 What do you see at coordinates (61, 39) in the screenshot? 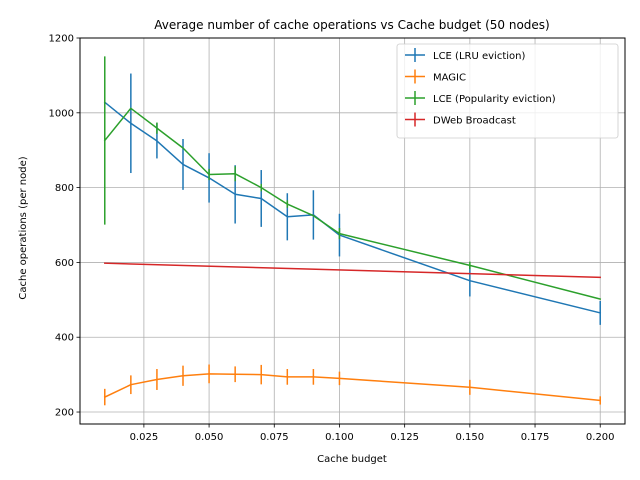
I see `y-tick-label: 1200` at bounding box center [61, 39].